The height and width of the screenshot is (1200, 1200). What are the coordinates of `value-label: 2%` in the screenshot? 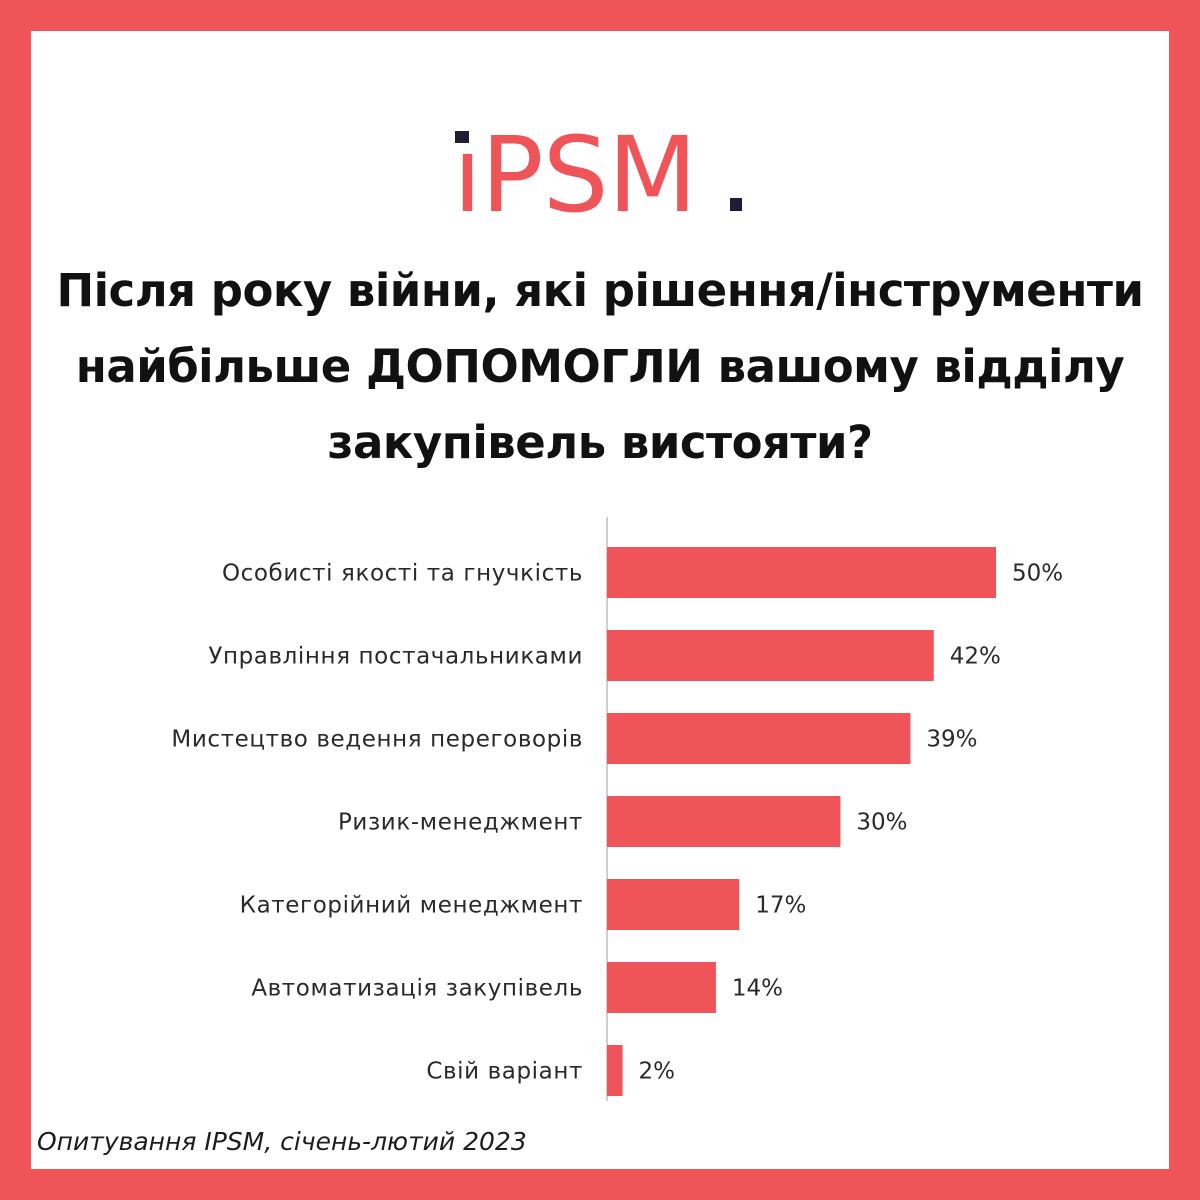 It's located at (657, 1072).